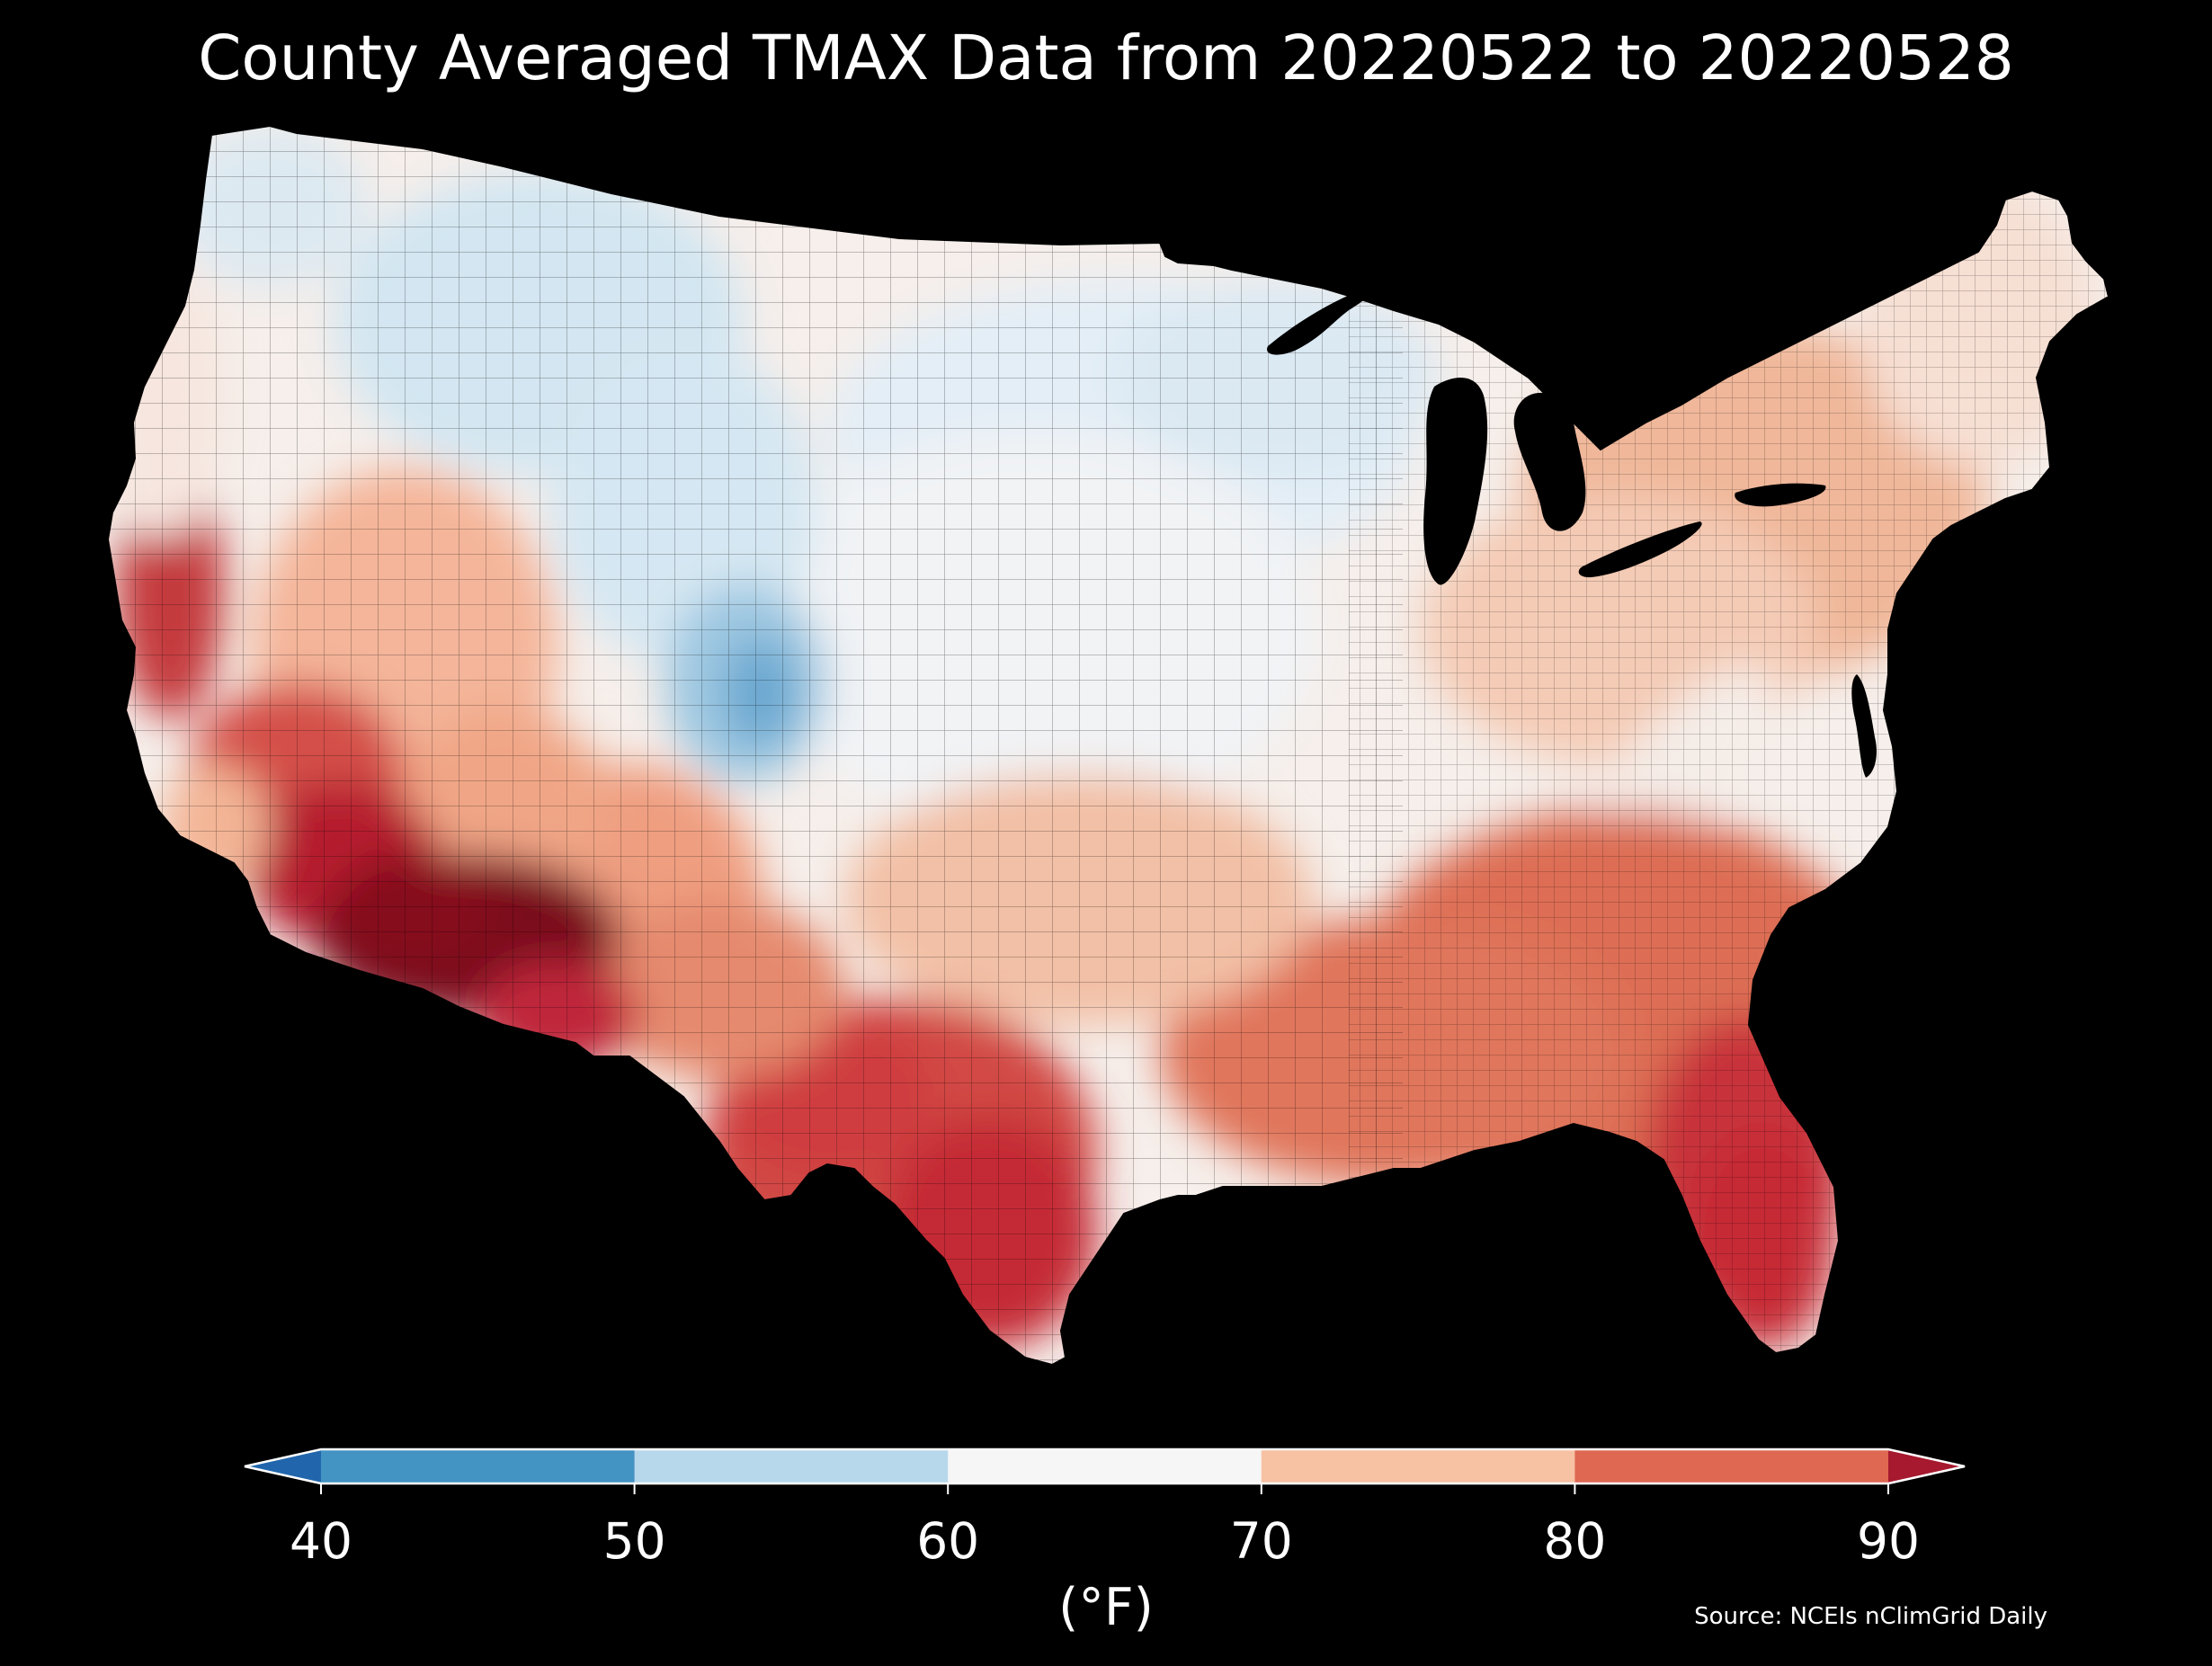  Describe the element at coordinates (1261, 1541) in the screenshot. I see `colorbar-tick-label: 70` at that location.